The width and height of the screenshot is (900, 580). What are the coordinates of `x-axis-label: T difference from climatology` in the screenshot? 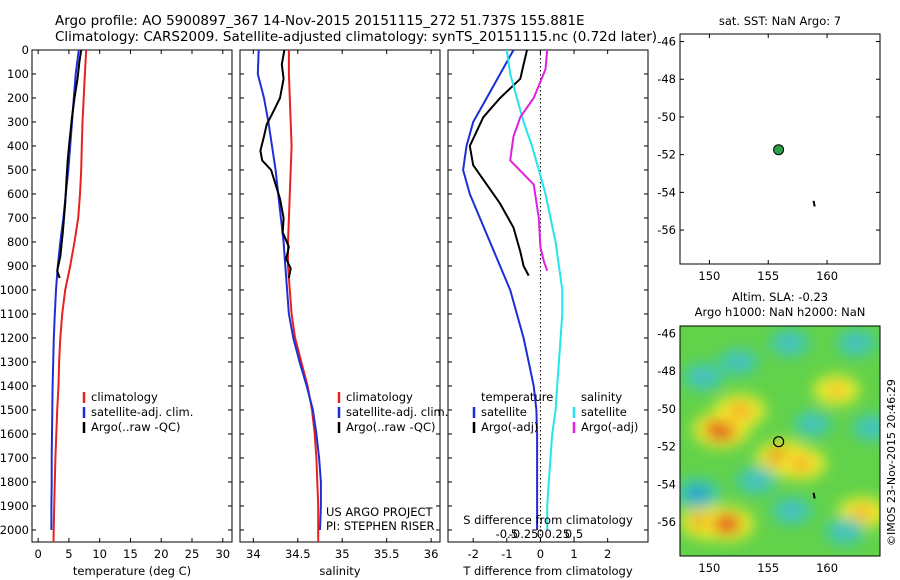 It's located at (547, 571).